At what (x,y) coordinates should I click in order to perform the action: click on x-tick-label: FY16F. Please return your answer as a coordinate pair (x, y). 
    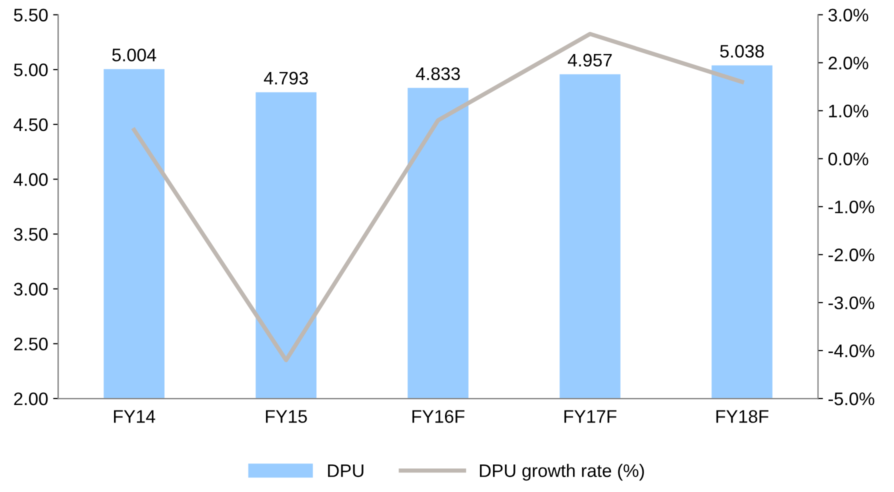
    Looking at the image, I should click on (438, 416).